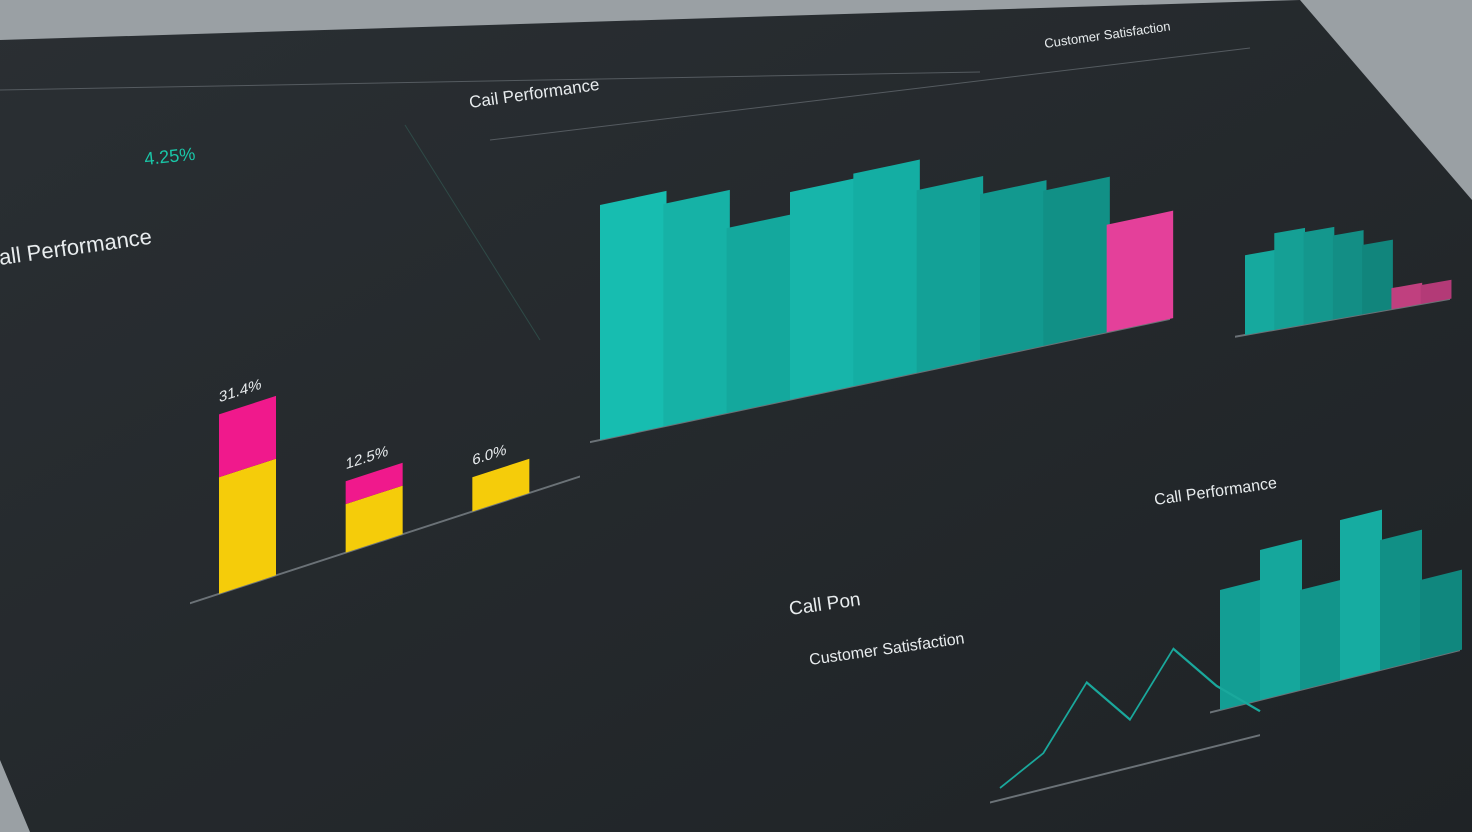 This screenshot has width=1472, height=832. I want to click on baseline, so click(1125, 769).